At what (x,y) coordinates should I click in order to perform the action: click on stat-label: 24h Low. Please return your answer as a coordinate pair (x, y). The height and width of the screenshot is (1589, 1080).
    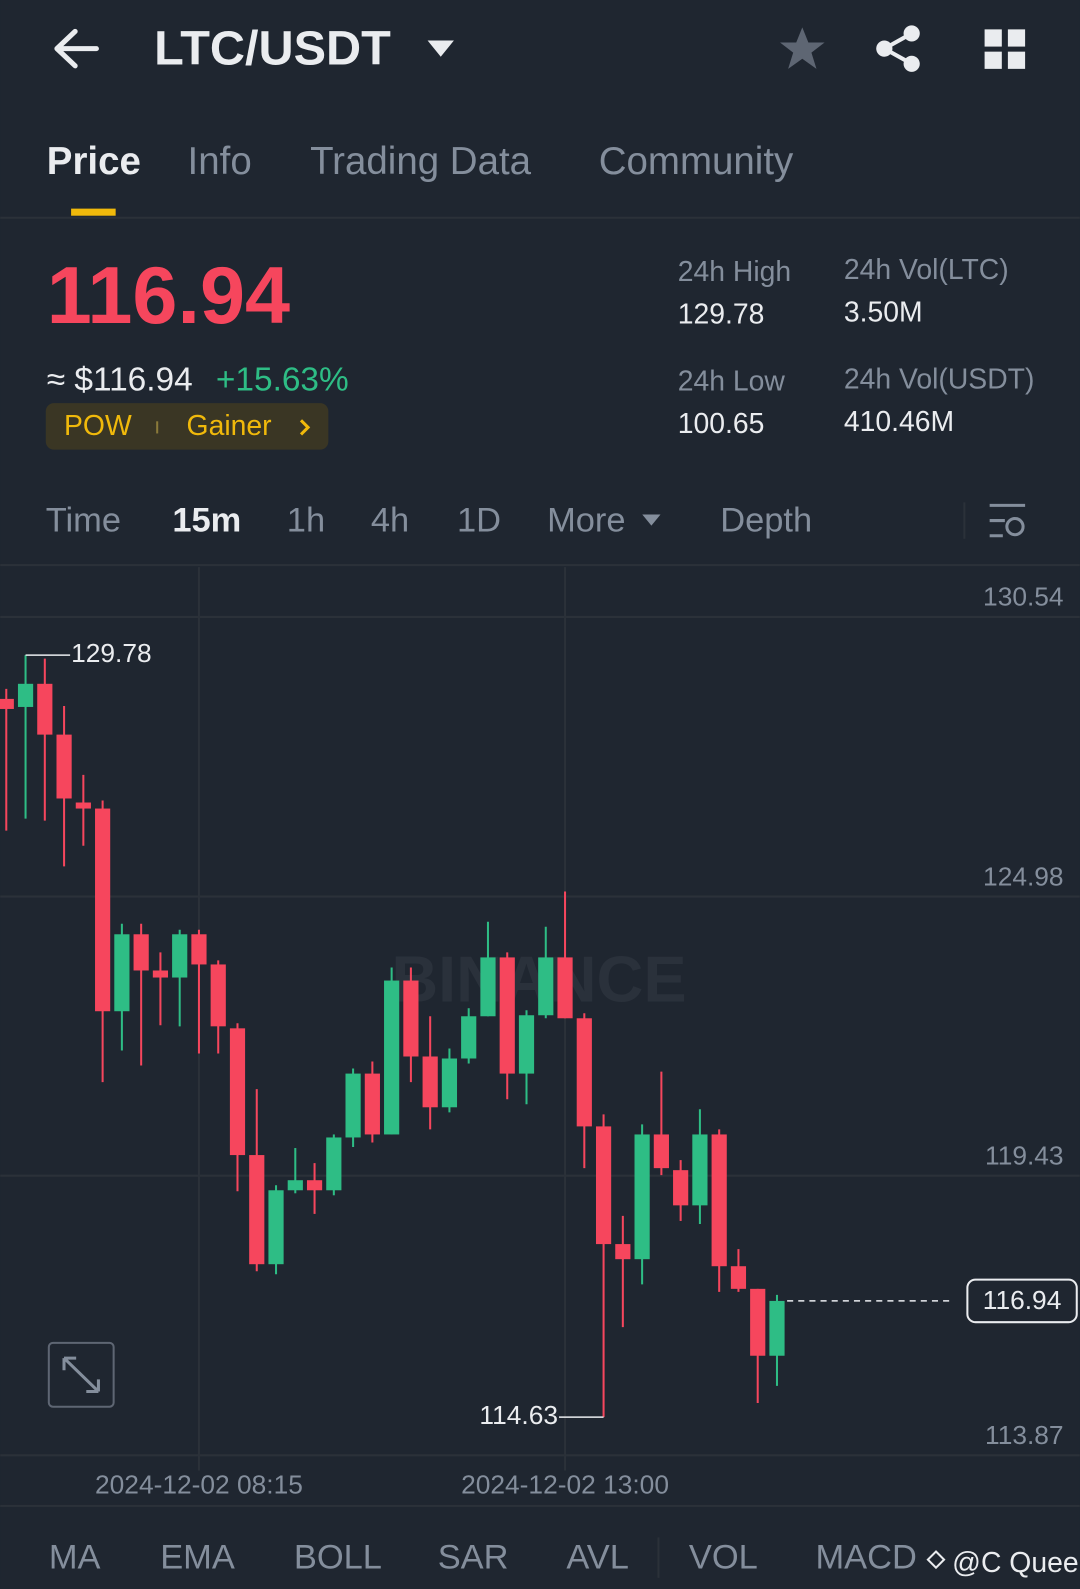
    Looking at the image, I should click on (732, 381).